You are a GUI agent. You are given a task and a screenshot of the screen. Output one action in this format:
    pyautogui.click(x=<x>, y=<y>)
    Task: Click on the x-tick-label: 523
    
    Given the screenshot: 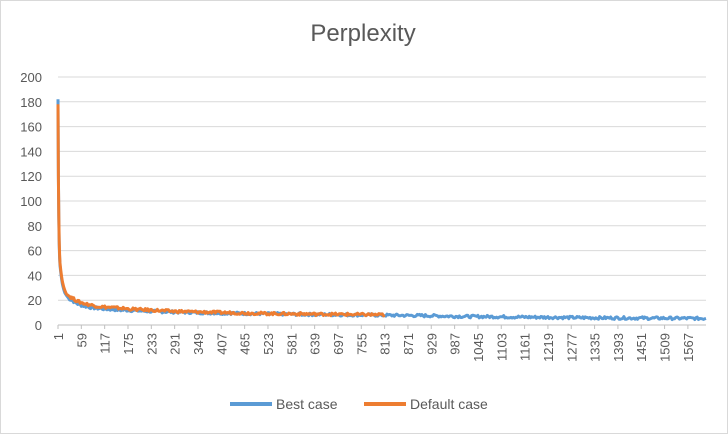 What is the action you would take?
    pyautogui.click(x=268, y=344)
    